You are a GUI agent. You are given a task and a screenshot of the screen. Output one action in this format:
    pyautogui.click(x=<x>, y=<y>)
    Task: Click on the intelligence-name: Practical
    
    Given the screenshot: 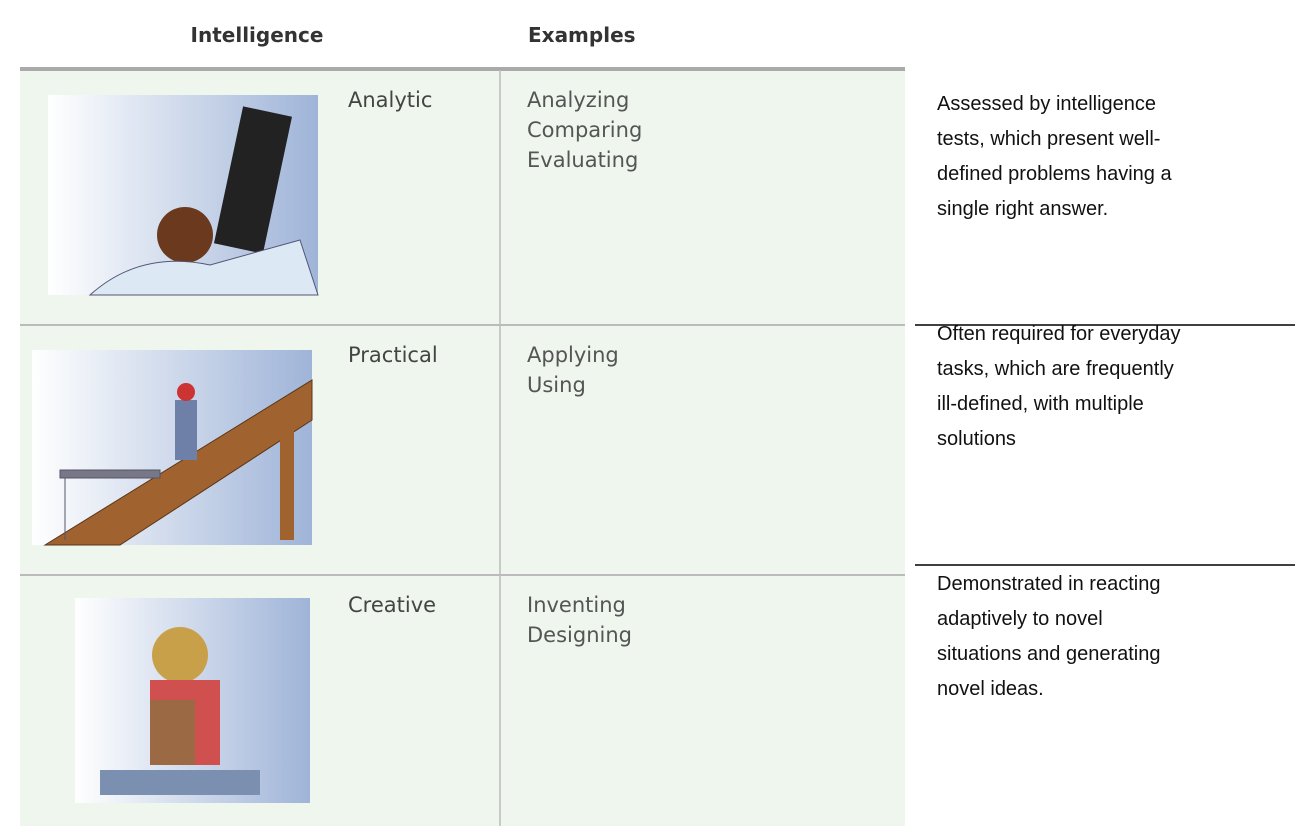 What is the action you would take?
    pyautogui.click(x=393, y=355)
    